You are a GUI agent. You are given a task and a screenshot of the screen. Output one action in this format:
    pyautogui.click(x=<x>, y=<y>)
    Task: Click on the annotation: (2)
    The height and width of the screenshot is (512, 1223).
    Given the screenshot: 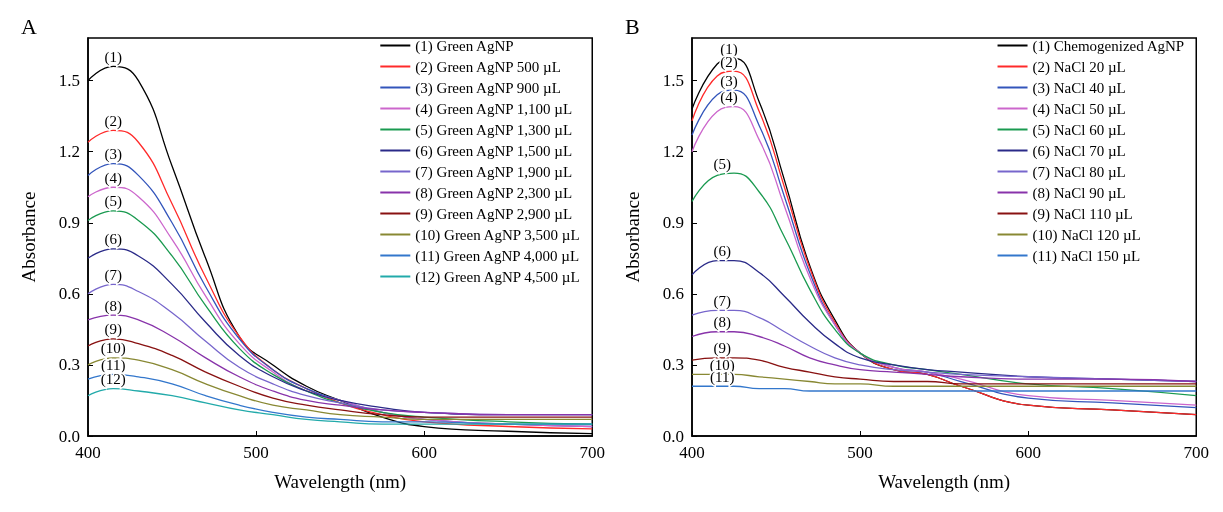 What is the action you would take?
    pyautogui.click(x=113, y=121)
    